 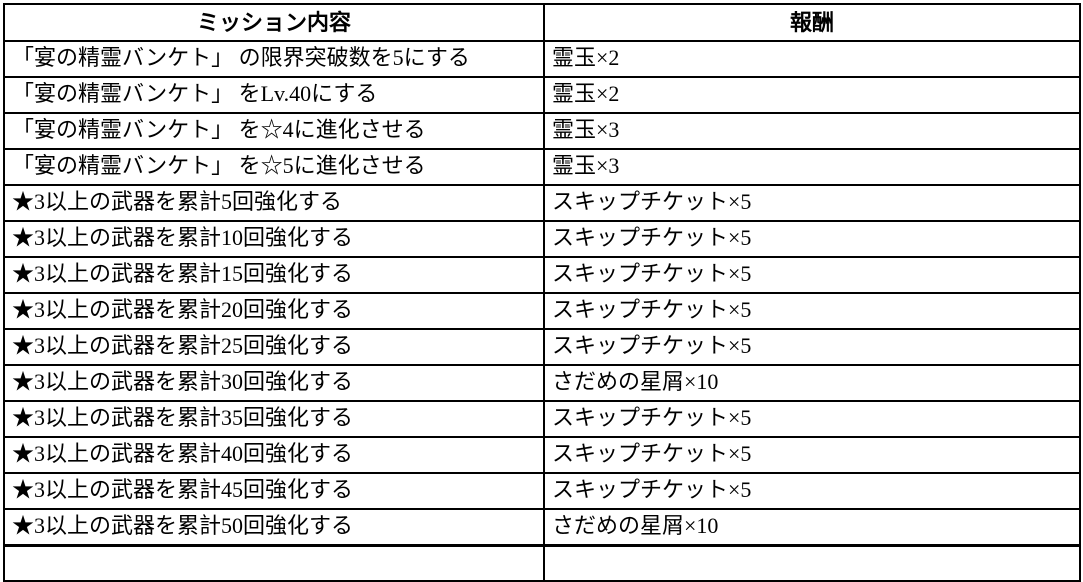 I want to click on reward-cell, so click(x=812, y=563).